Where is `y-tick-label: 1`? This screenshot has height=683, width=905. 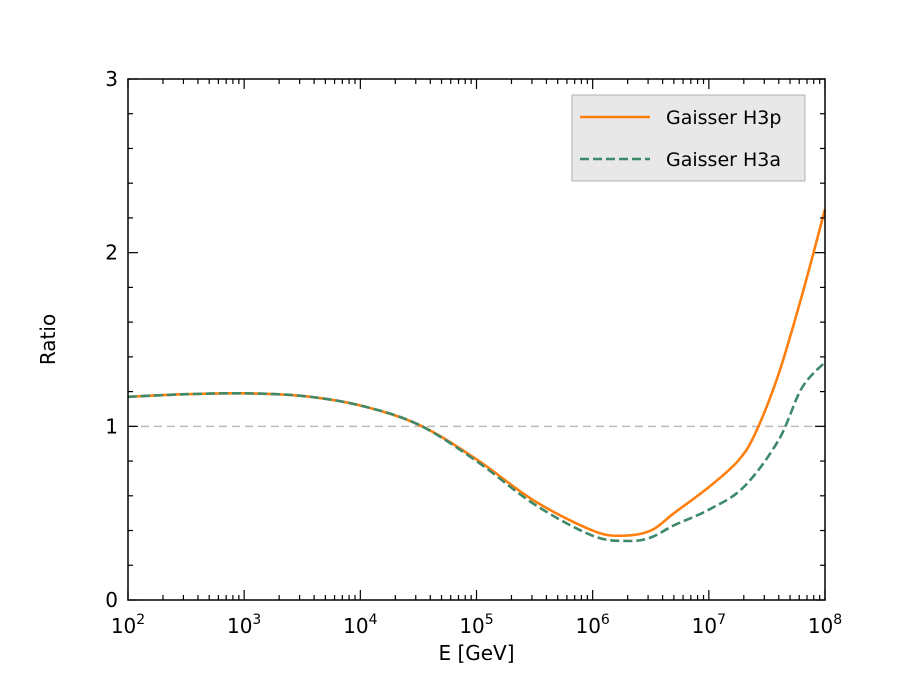
y-tick-label: 1 is located at coordinates (111, 426).